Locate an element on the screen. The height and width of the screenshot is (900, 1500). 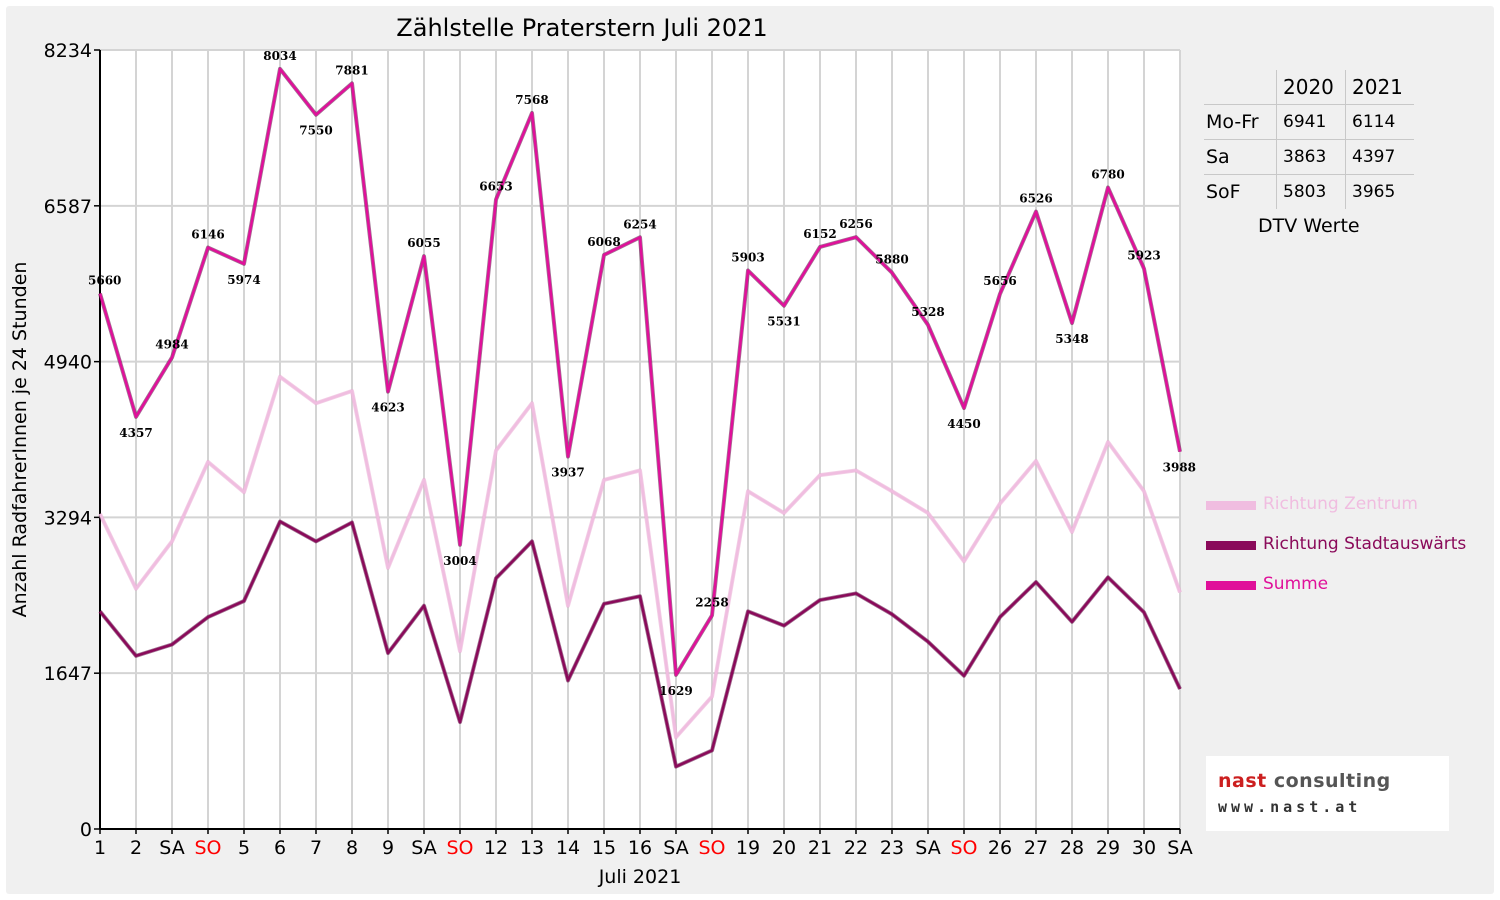
dtv-cell-2021: 3965 is located at coordinates (1379, 191).